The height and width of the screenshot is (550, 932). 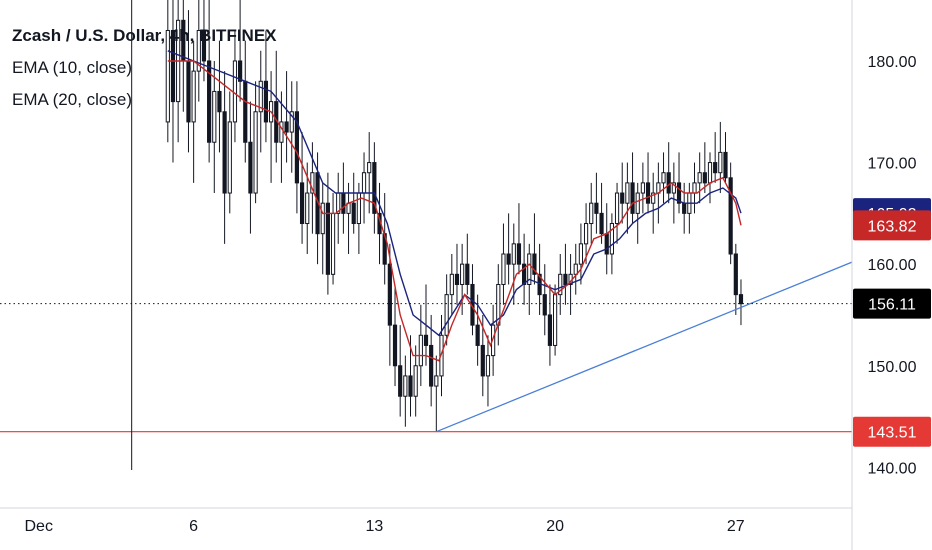 I want to click on current-price-badge-bg, so click(x=892, y=303).